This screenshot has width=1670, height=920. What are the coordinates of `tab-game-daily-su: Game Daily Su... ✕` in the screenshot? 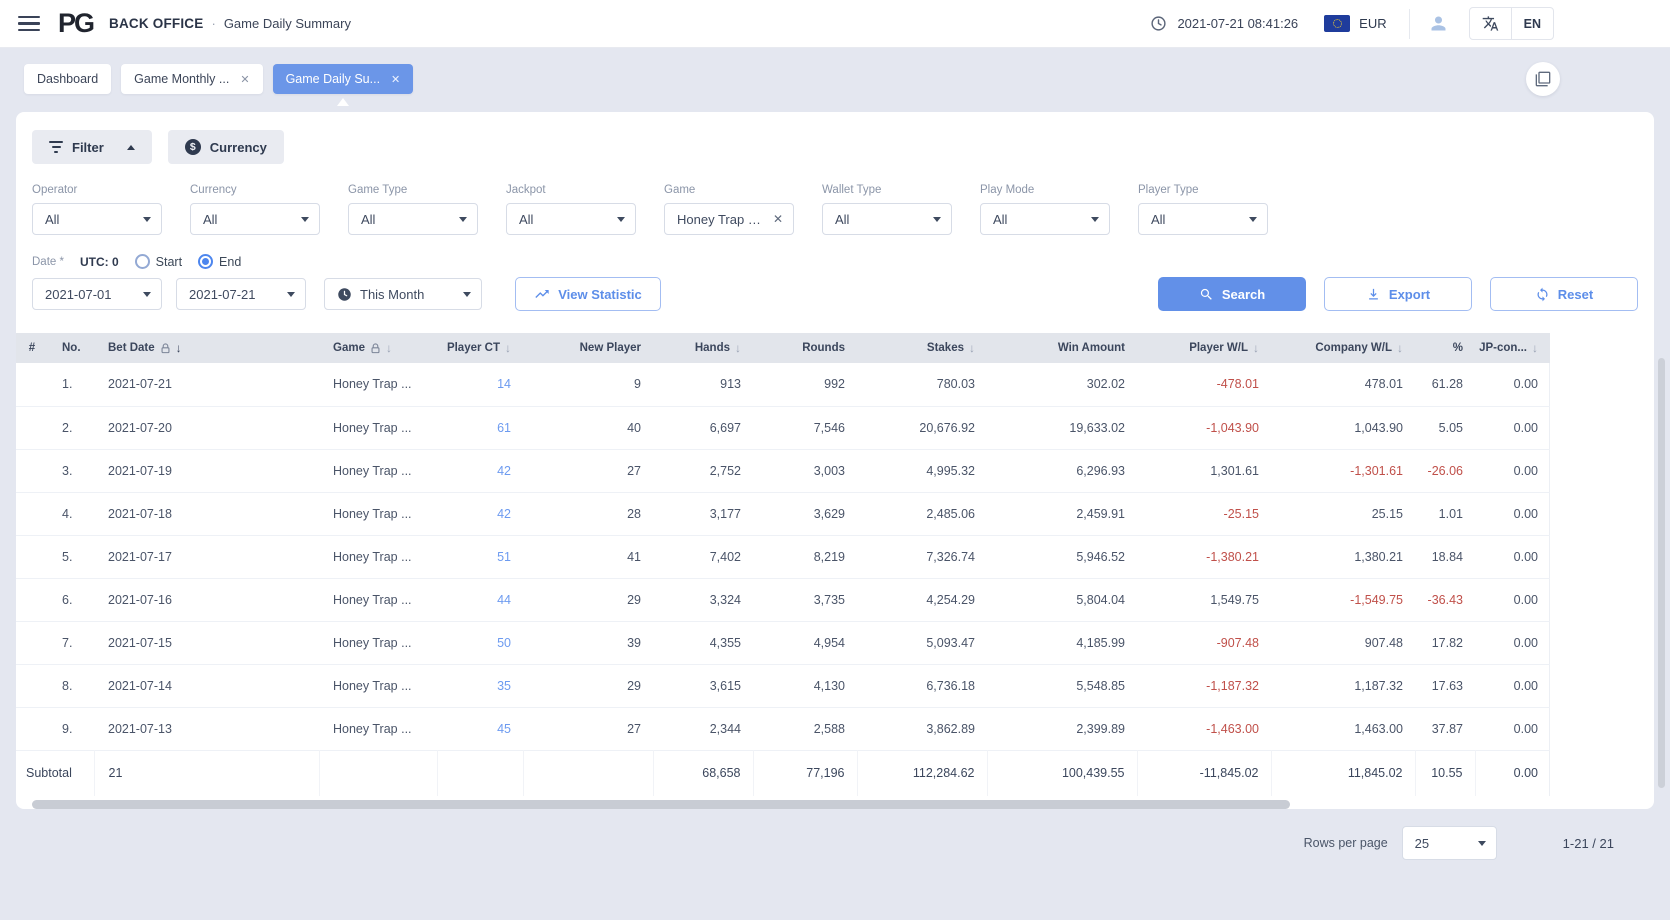 It's located at (343, 85).